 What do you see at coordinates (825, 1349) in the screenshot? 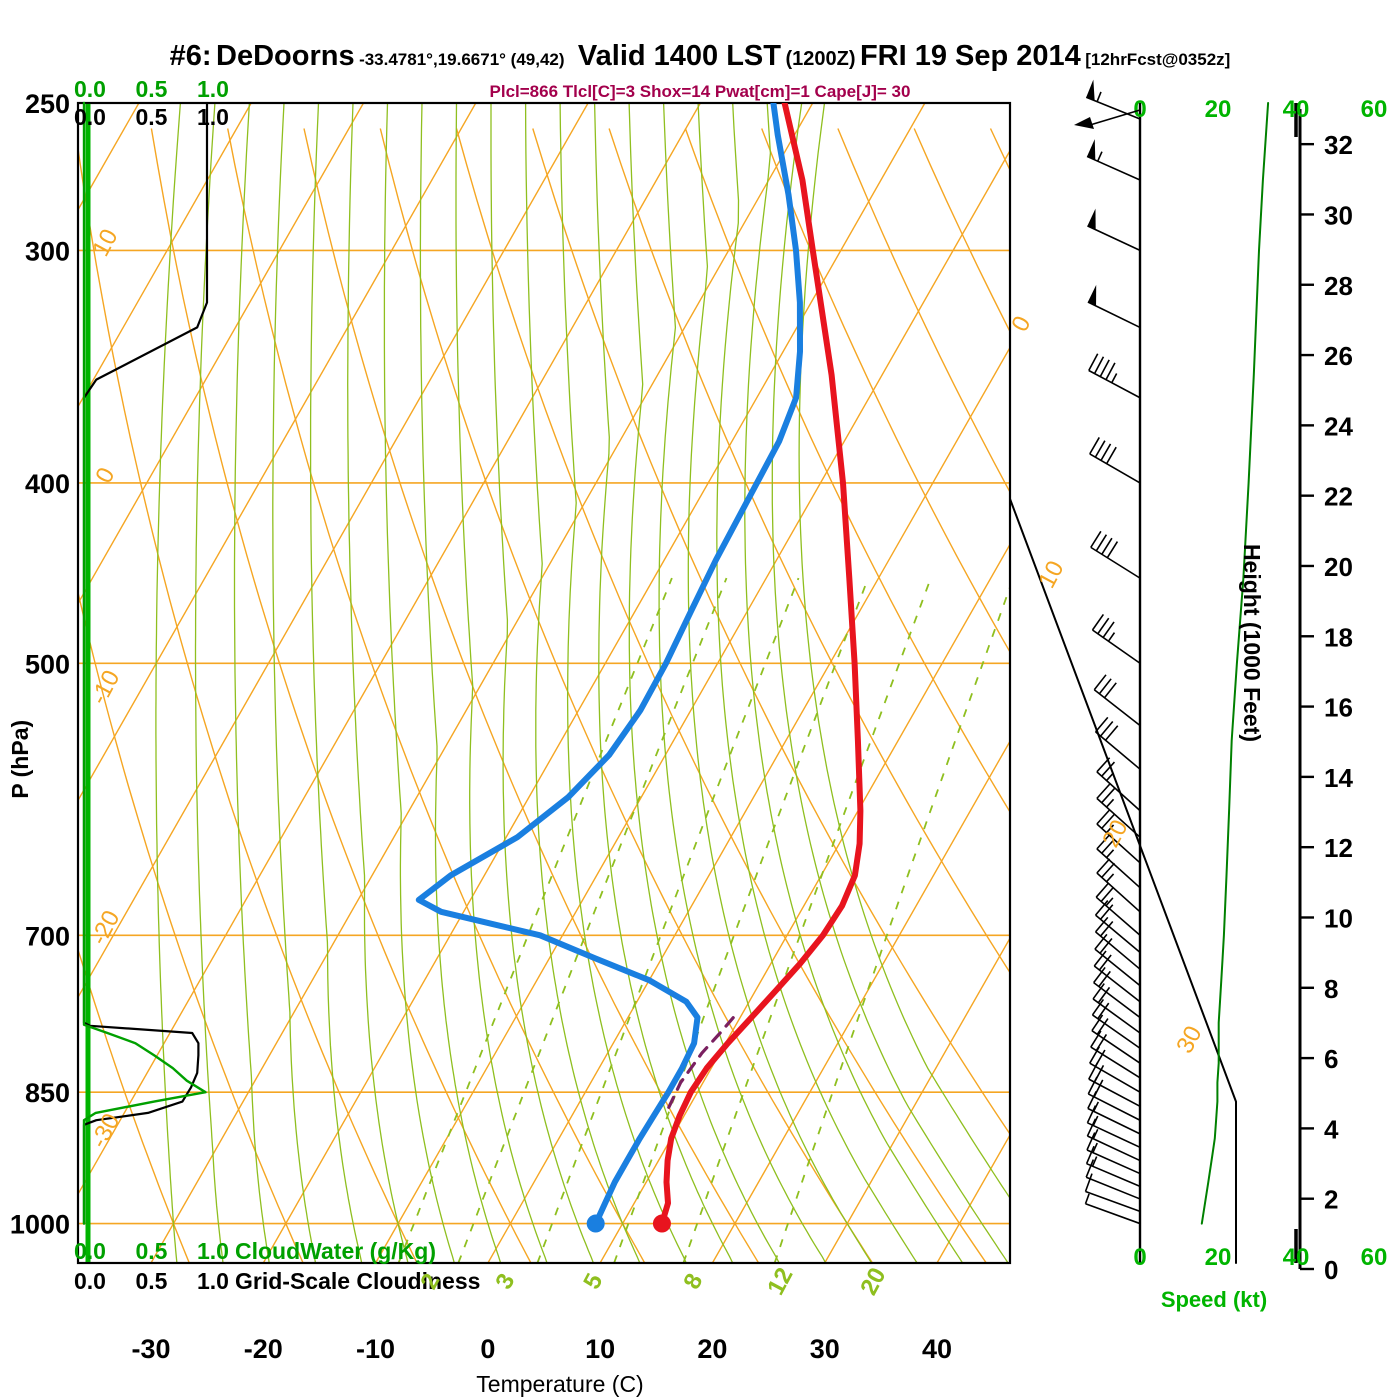
I see `temperature-tick-30: 30` at bounding box center [825, 1349].